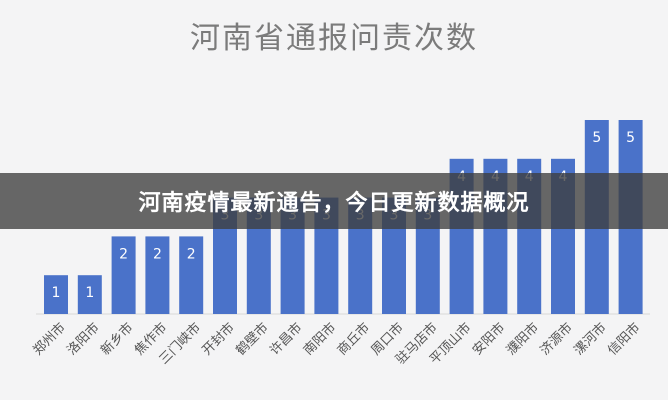 The width and height of the screenshot is (668, 400). I want to click on bar-三门峡市, so click(191, 275).